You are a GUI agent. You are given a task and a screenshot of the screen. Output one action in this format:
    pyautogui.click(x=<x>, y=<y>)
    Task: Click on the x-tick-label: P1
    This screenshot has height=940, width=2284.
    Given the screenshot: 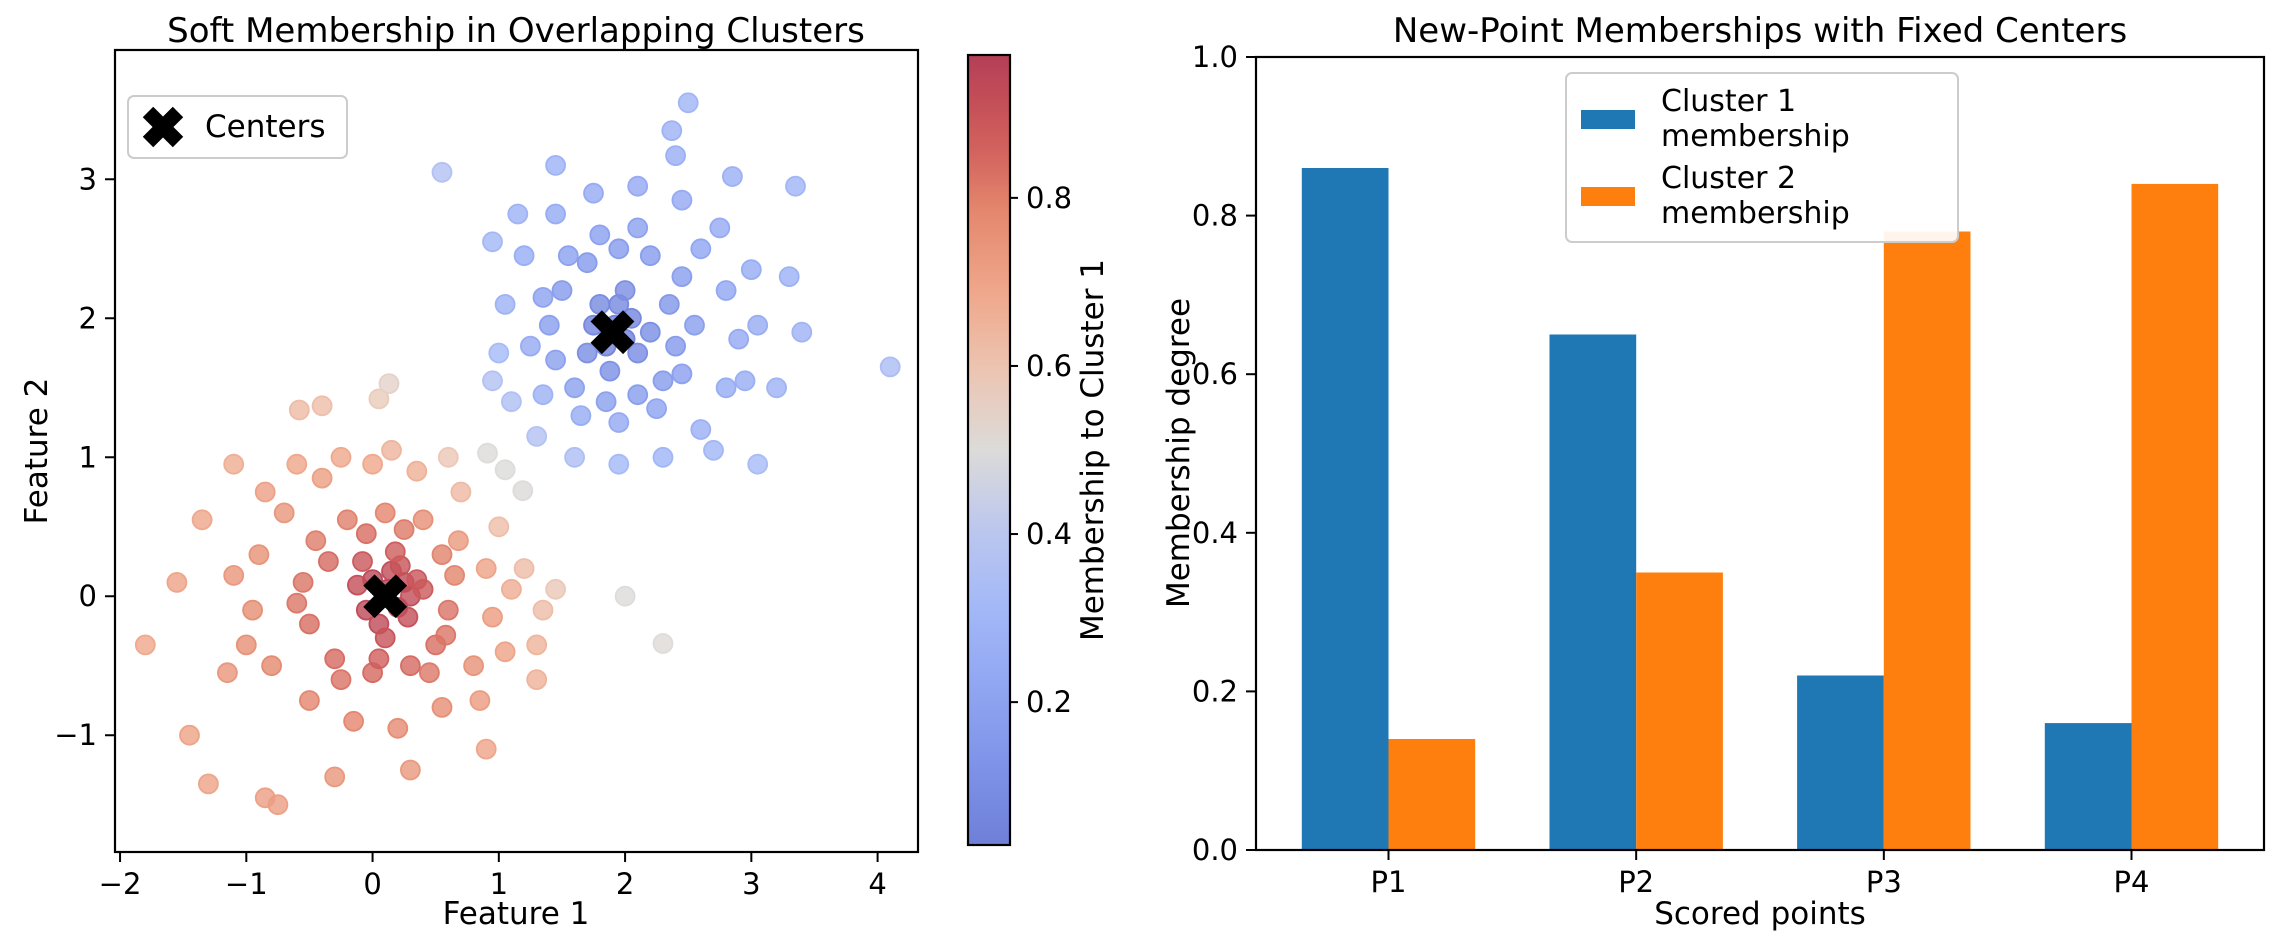 What is the action you would take?
    pyautogui.click(x=1389, y=882)
    